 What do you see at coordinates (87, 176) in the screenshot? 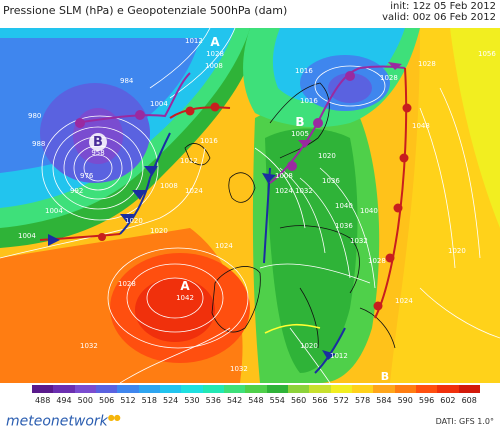
I see `isobar-label: 976` at bounding box center [87, 176].